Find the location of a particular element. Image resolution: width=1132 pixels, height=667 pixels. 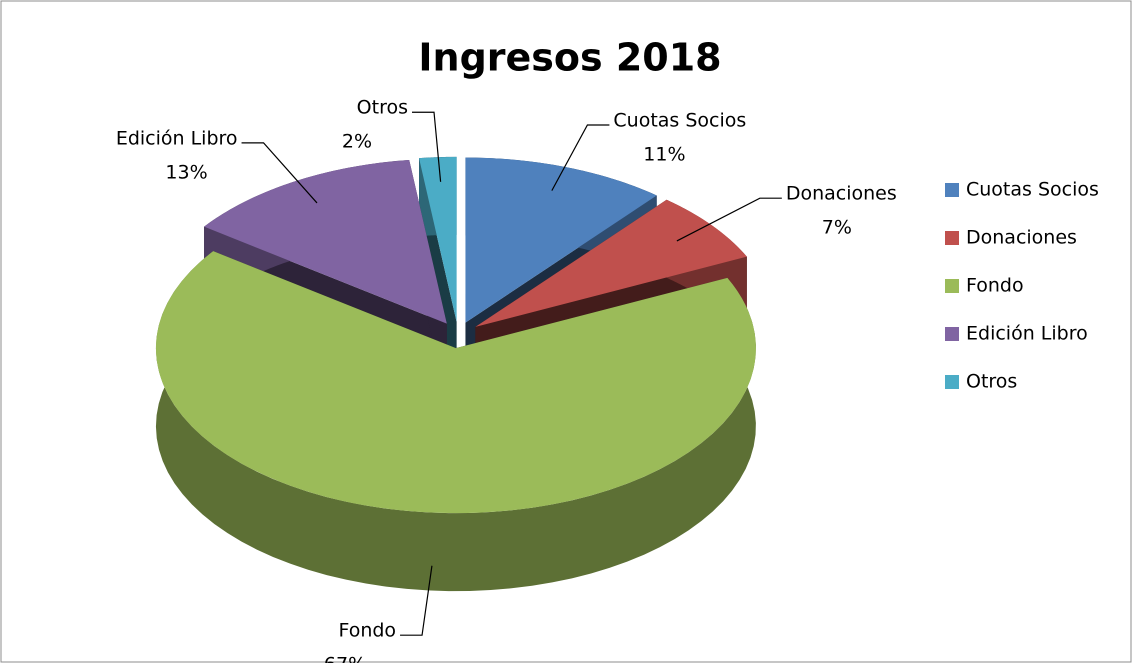

data-label-name: Cuotas Socios is located at coordinates (679, 120).